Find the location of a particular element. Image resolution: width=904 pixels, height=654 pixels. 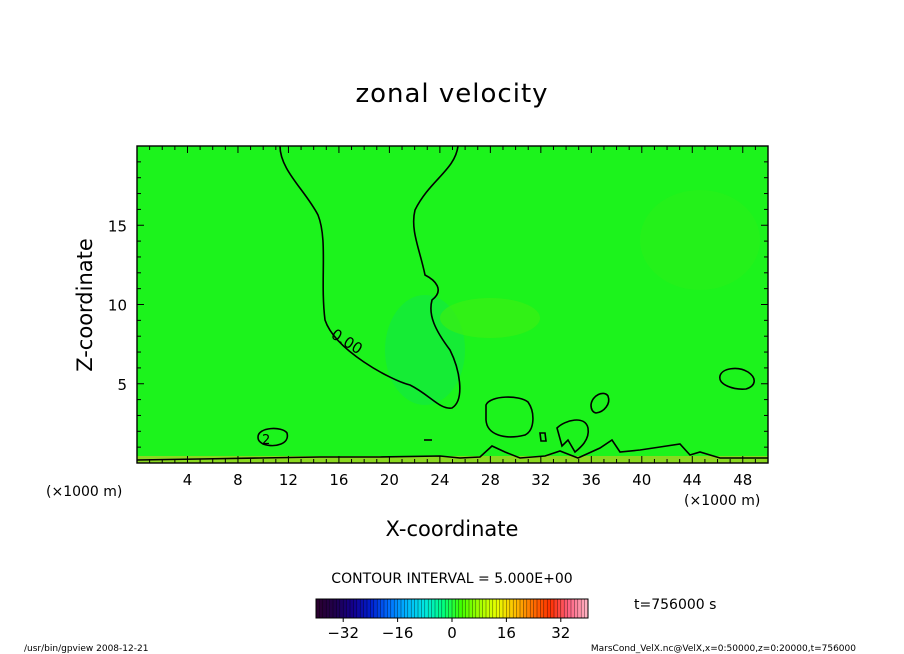

colorbar-tick-label: −16 is located at coordinates (398, 633).